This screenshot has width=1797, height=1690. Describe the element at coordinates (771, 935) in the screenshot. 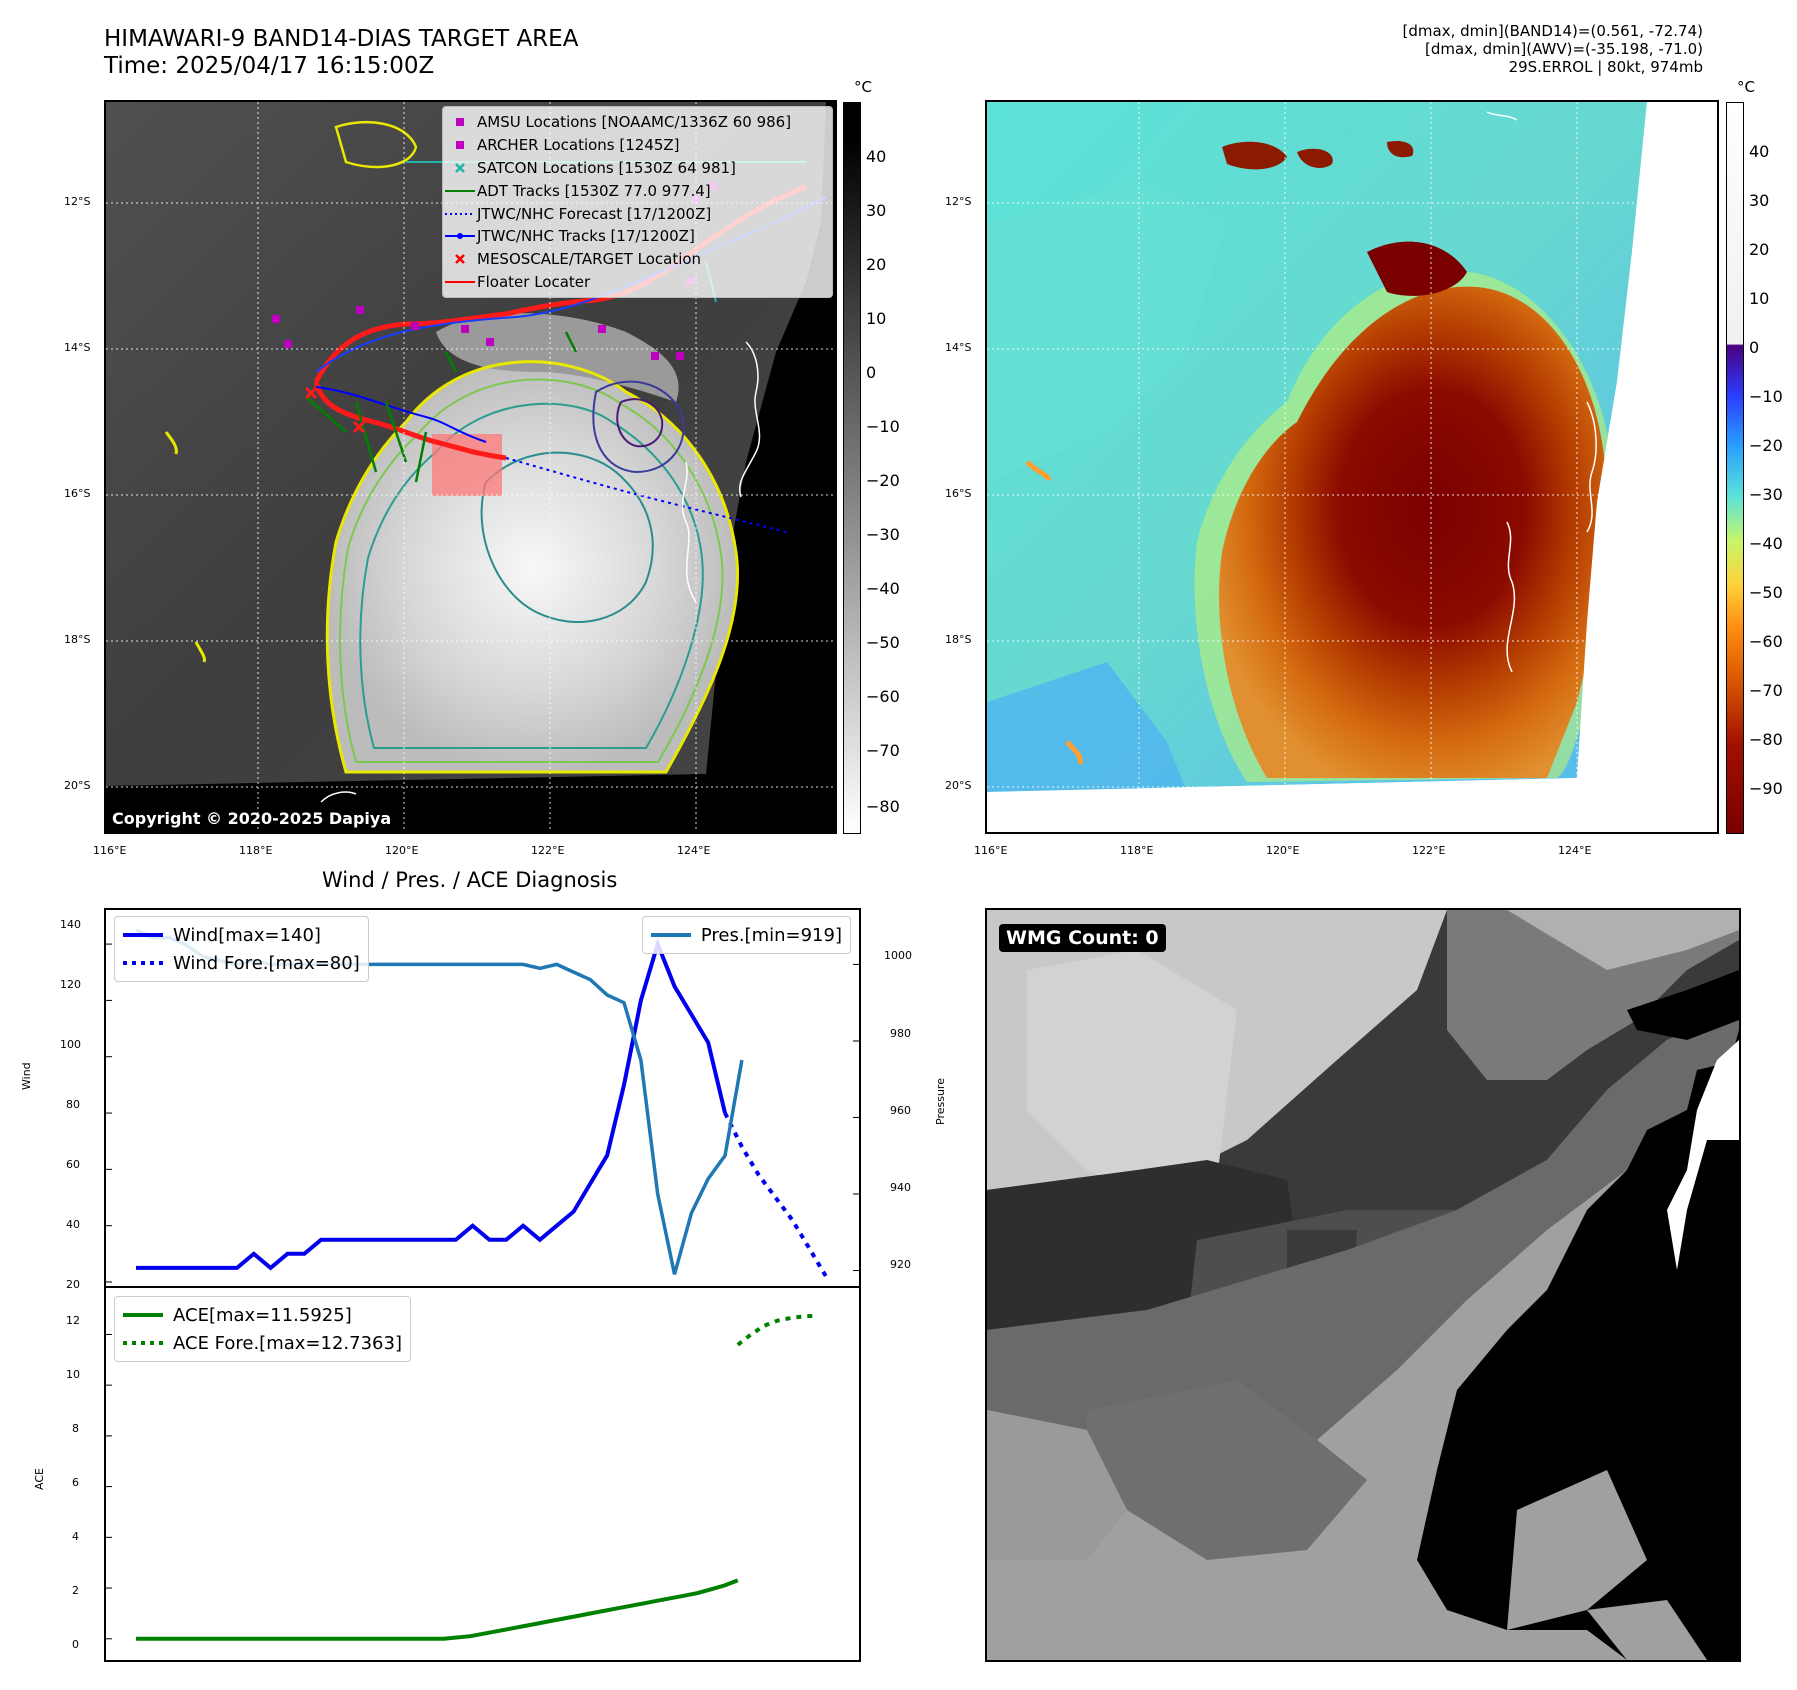

I see `legend-label: Pres.[min=919]` at that location.